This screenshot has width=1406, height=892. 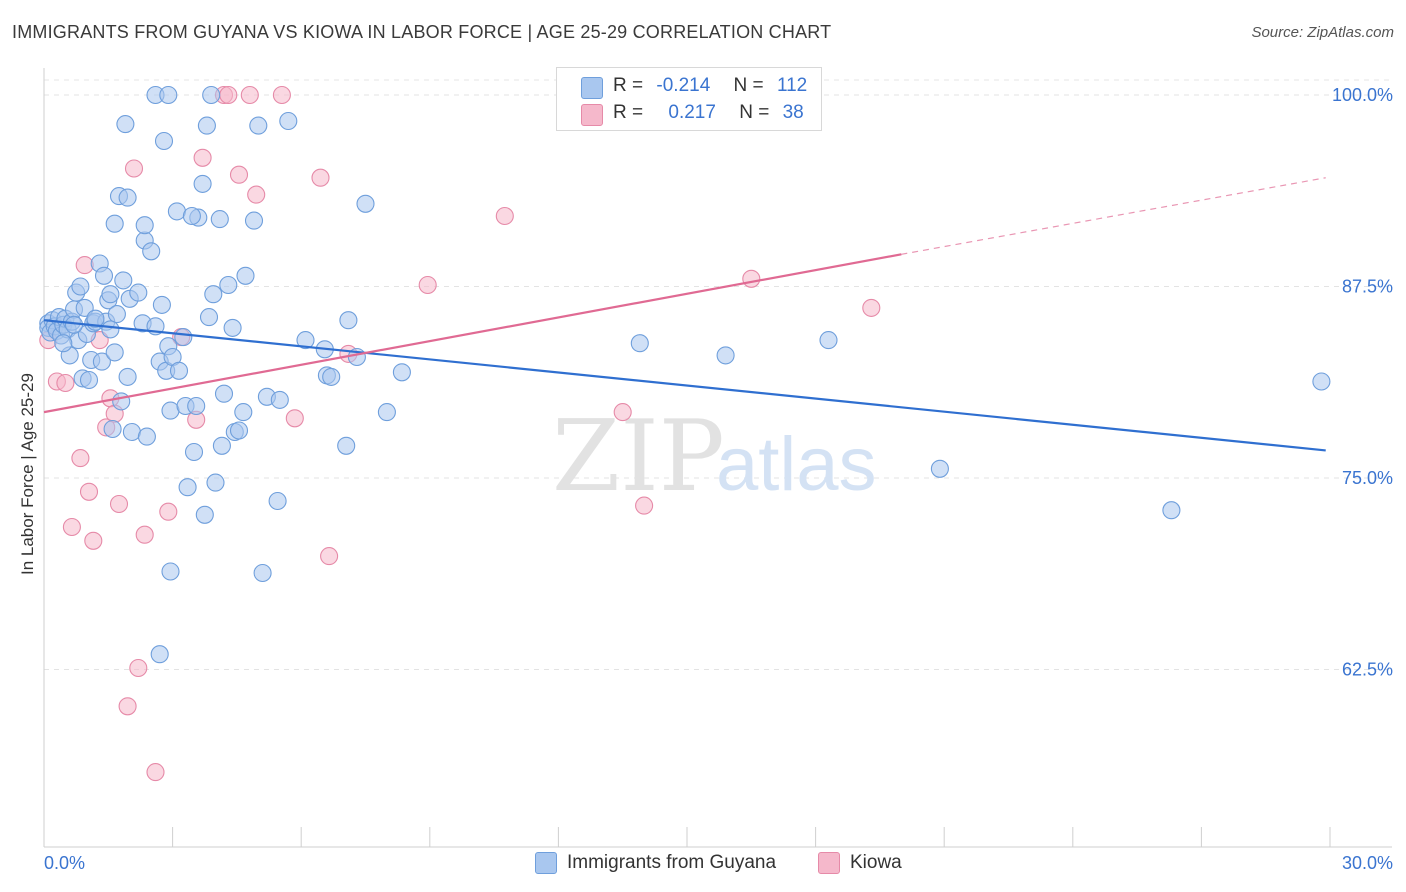 What do you see at coordinates (546, 863) in the screenshot?
I see `bottom-swatch-guyana` at bounding box center [546, 863].